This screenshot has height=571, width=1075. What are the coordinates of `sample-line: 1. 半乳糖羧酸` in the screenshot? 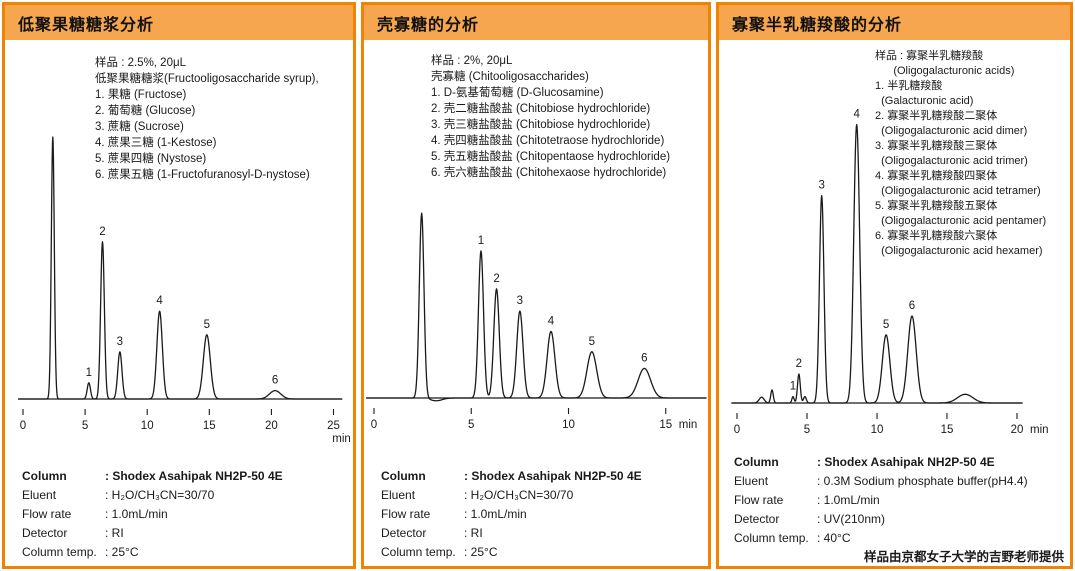 It's located at (909, 86).